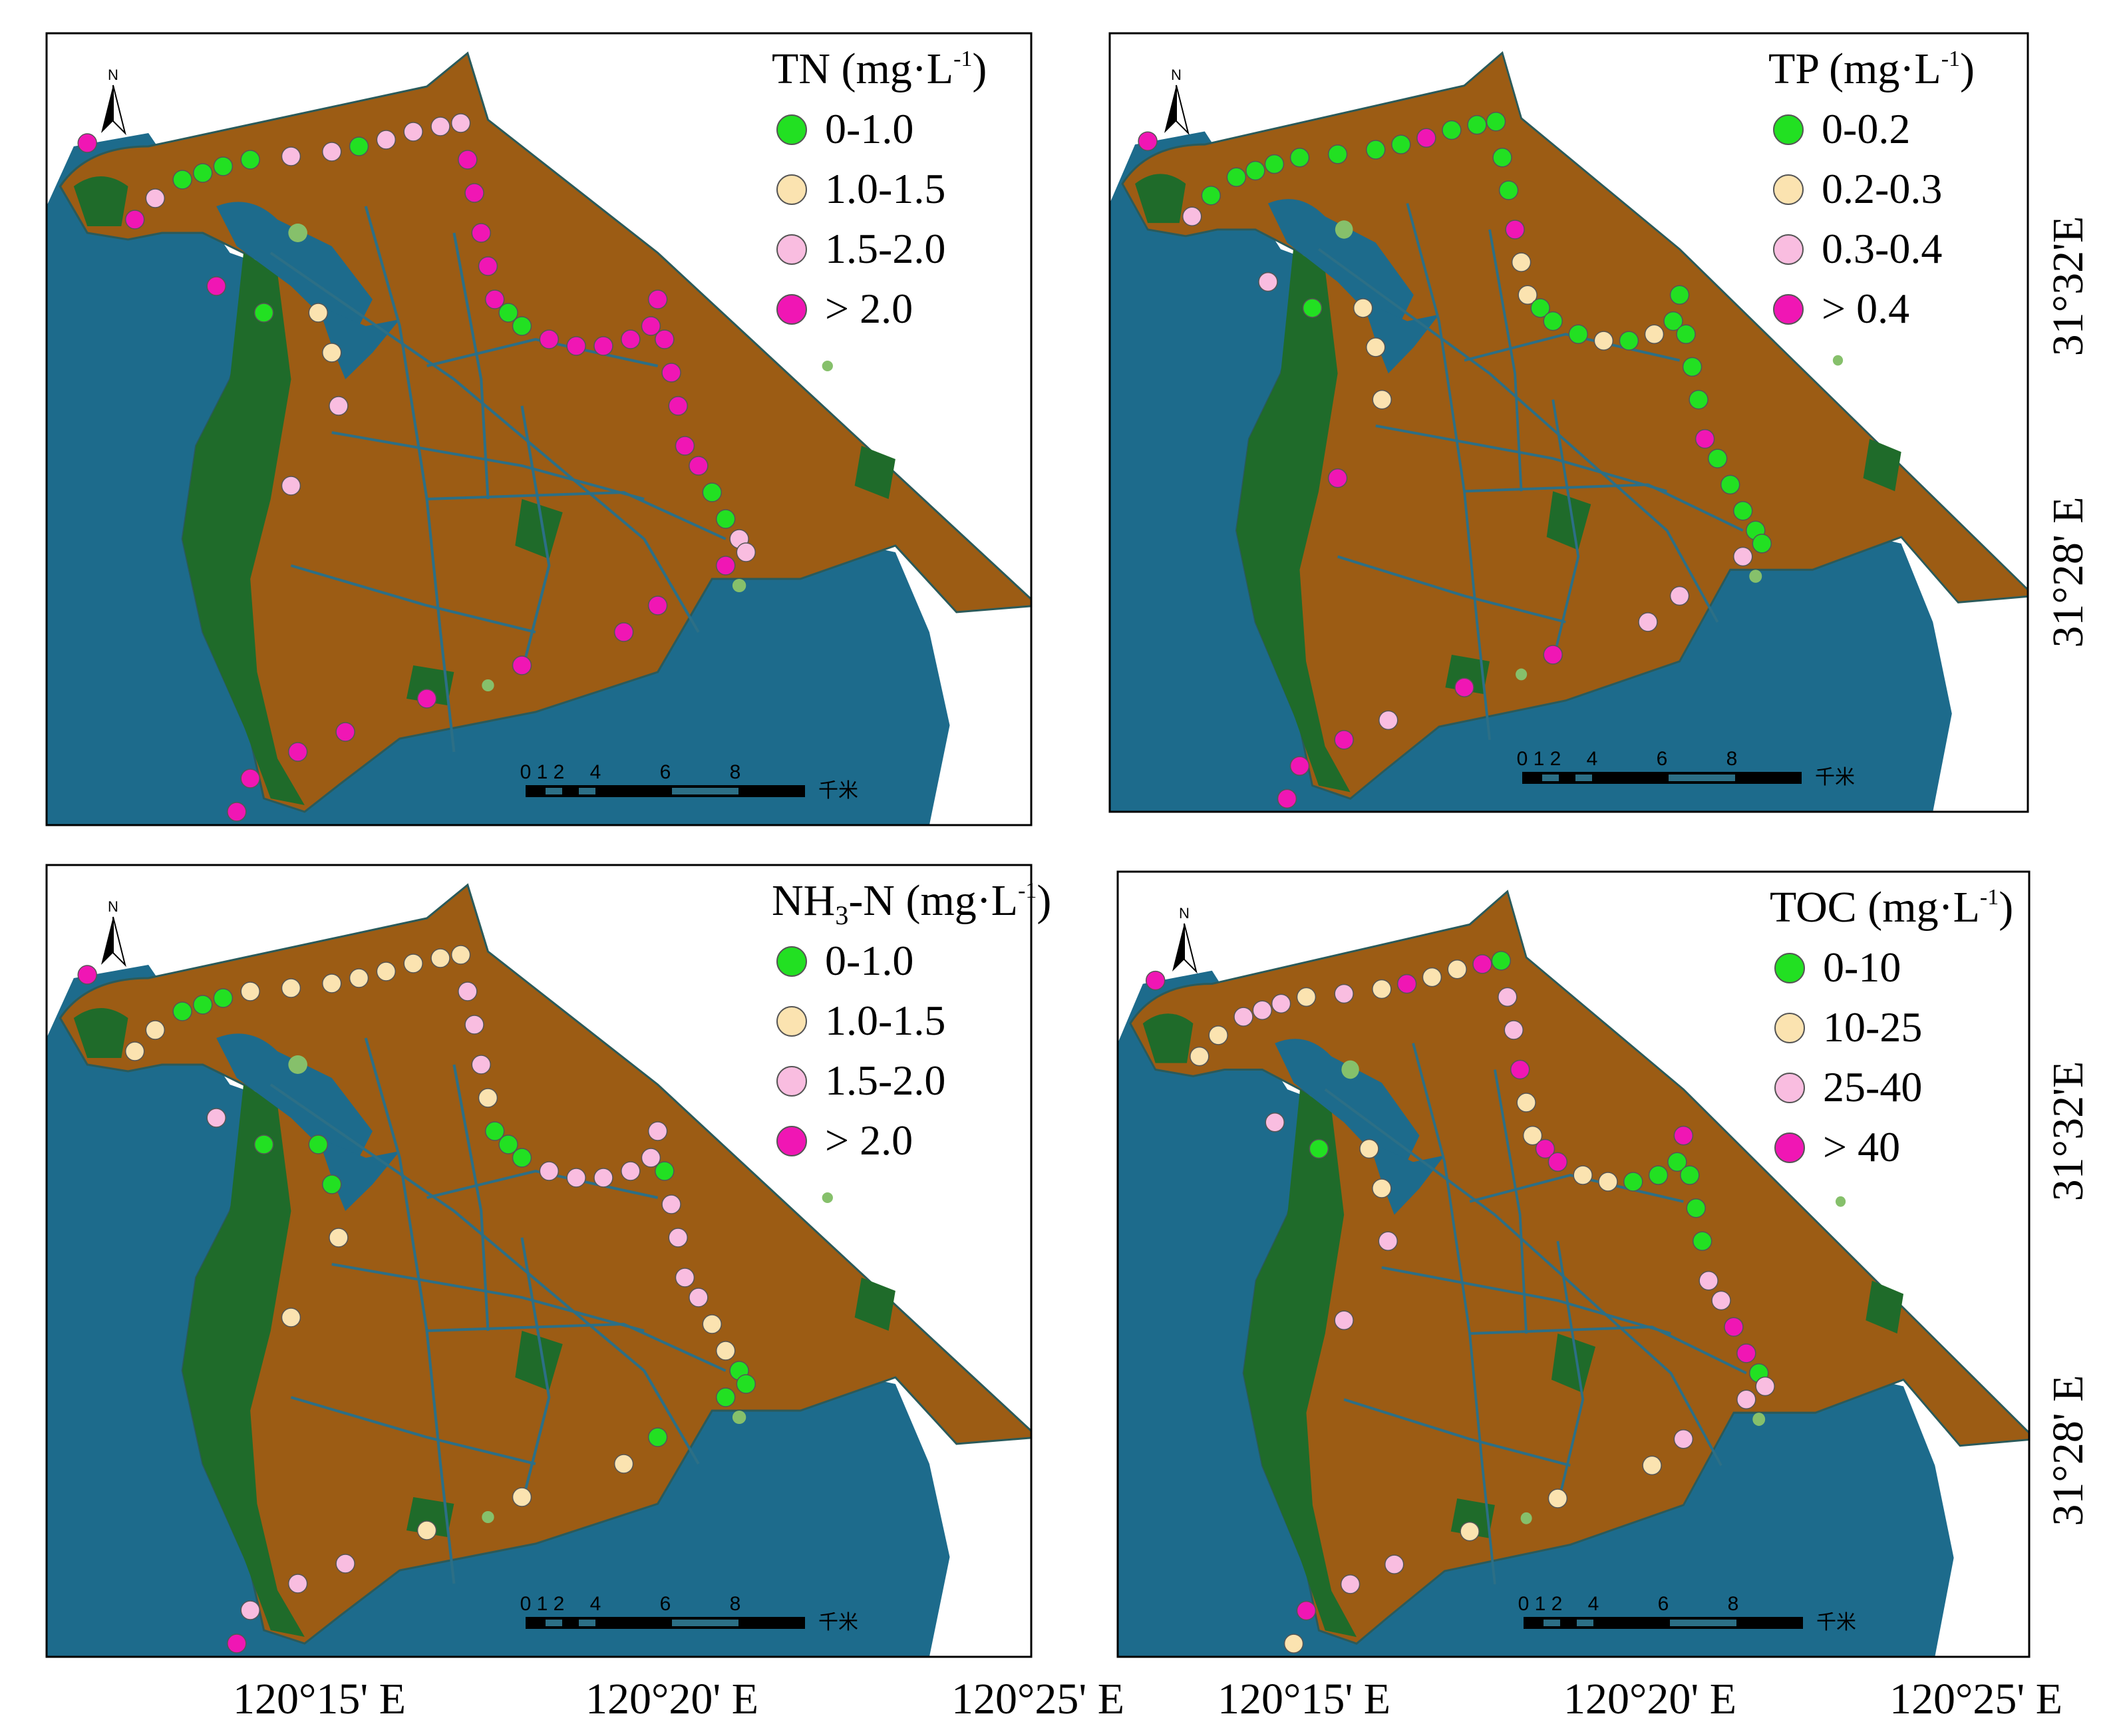 The height and width of the screenshot is (1736, 2117). I want to click on latitude-label: 31°28' E, so click(2068, 1450).